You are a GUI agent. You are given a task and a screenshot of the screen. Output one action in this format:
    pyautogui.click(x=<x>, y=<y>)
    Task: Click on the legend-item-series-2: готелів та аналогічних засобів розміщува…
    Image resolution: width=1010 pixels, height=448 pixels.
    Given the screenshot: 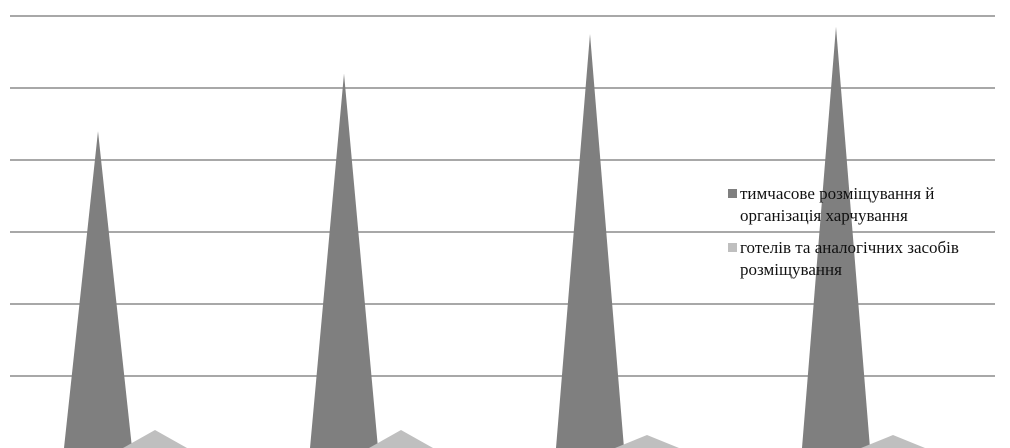 What is the action you would take?
    pyautogui.click(x=867, y=259)
    